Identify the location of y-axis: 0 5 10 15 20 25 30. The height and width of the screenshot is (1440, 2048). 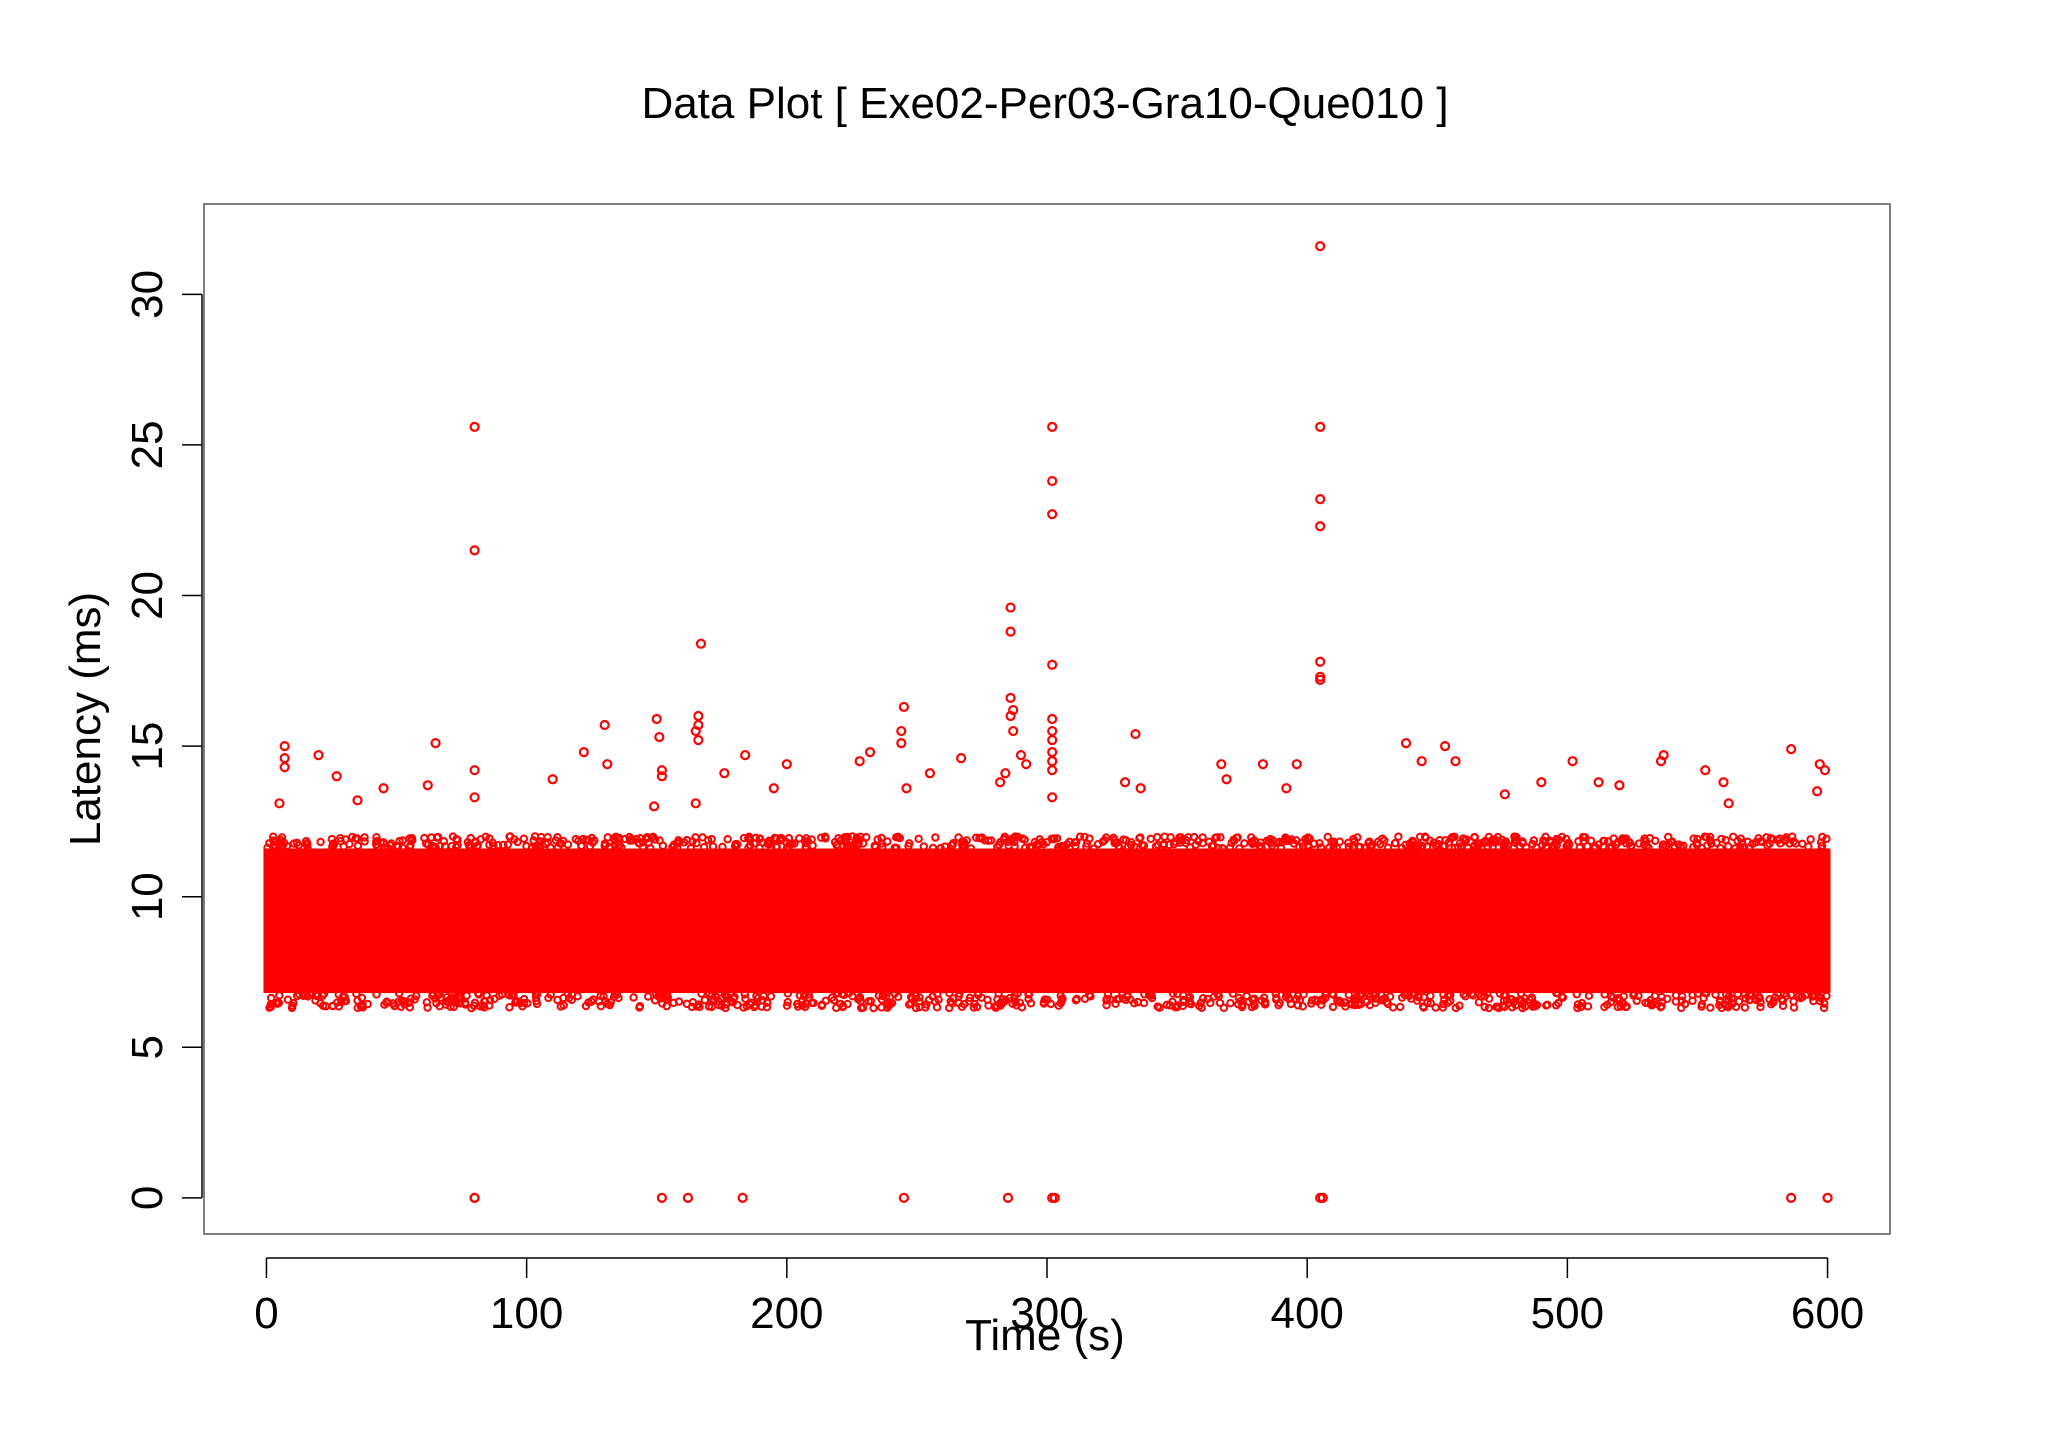
(163, 740).